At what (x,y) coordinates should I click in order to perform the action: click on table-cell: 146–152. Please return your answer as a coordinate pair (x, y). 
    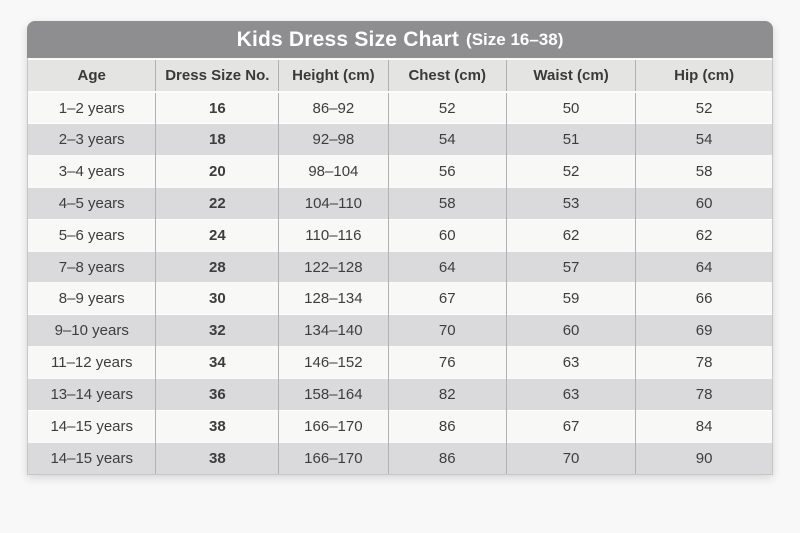
    Looking at the image, I should click on (333, 362).